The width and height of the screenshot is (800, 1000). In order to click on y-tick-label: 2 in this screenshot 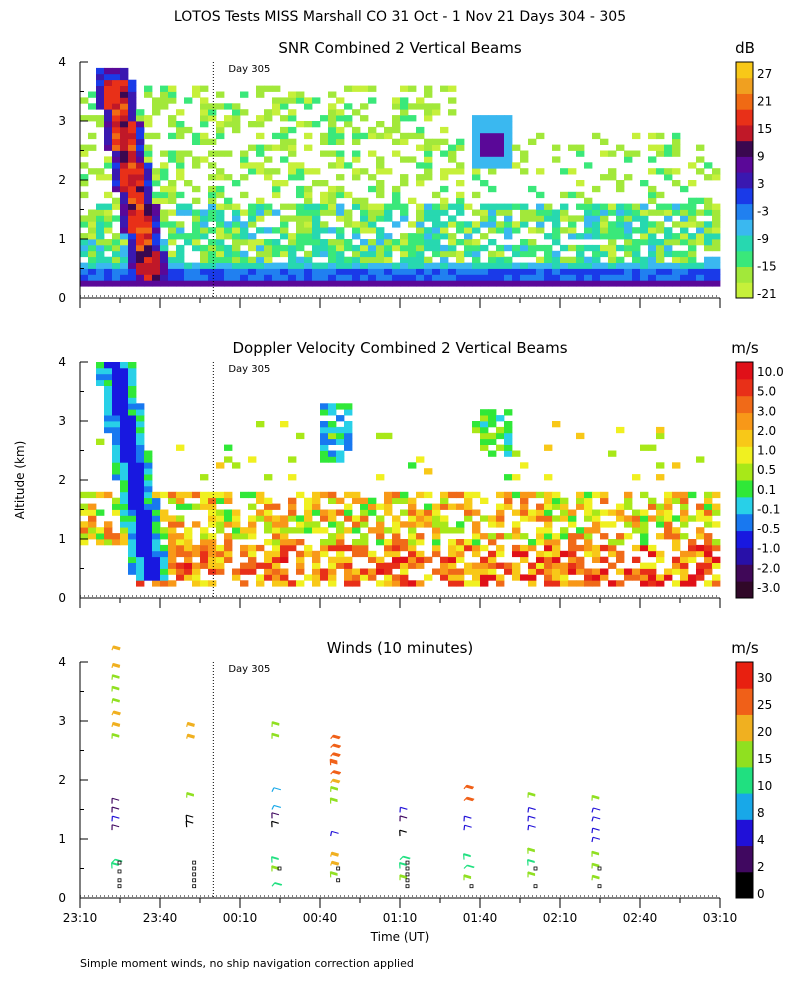, I will do `click(62, 480)`.